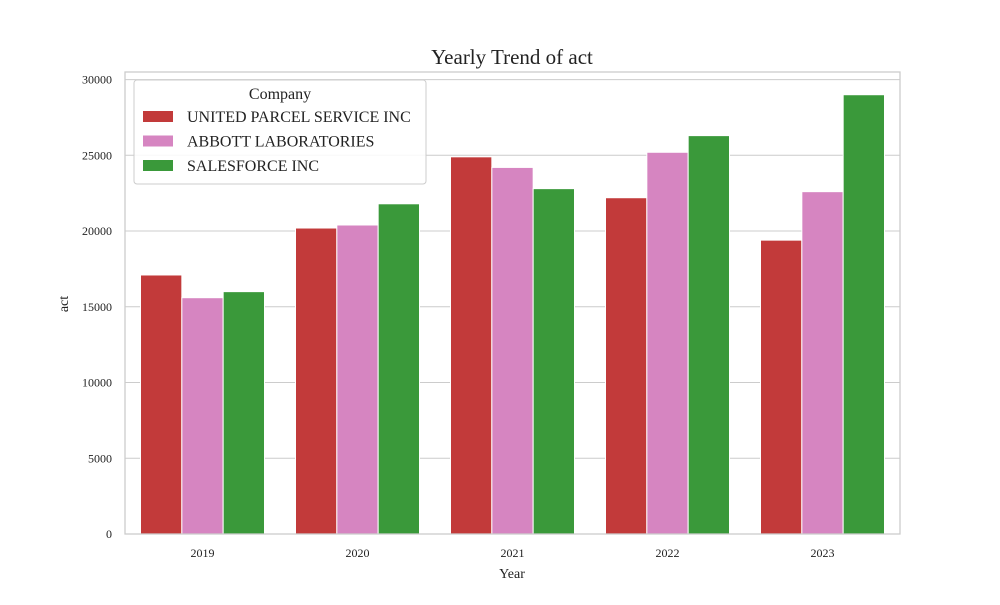 The image size is (1000, 605). What do you see at coordinates (203, 553) in the screenshot?
I see `x-tick-label: 2019` at bounding box center [203, 553].